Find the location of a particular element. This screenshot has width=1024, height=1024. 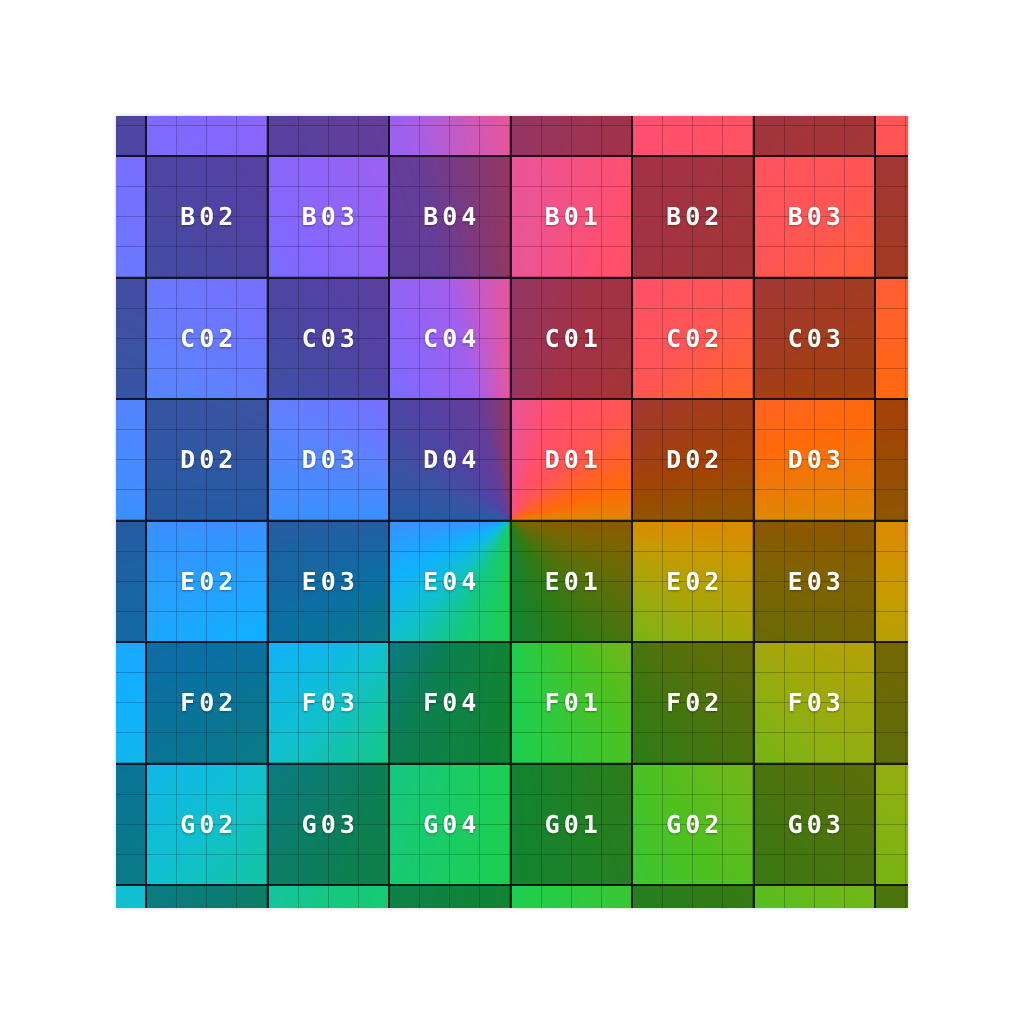

tile: C04 is located at coordinates (450, 338).